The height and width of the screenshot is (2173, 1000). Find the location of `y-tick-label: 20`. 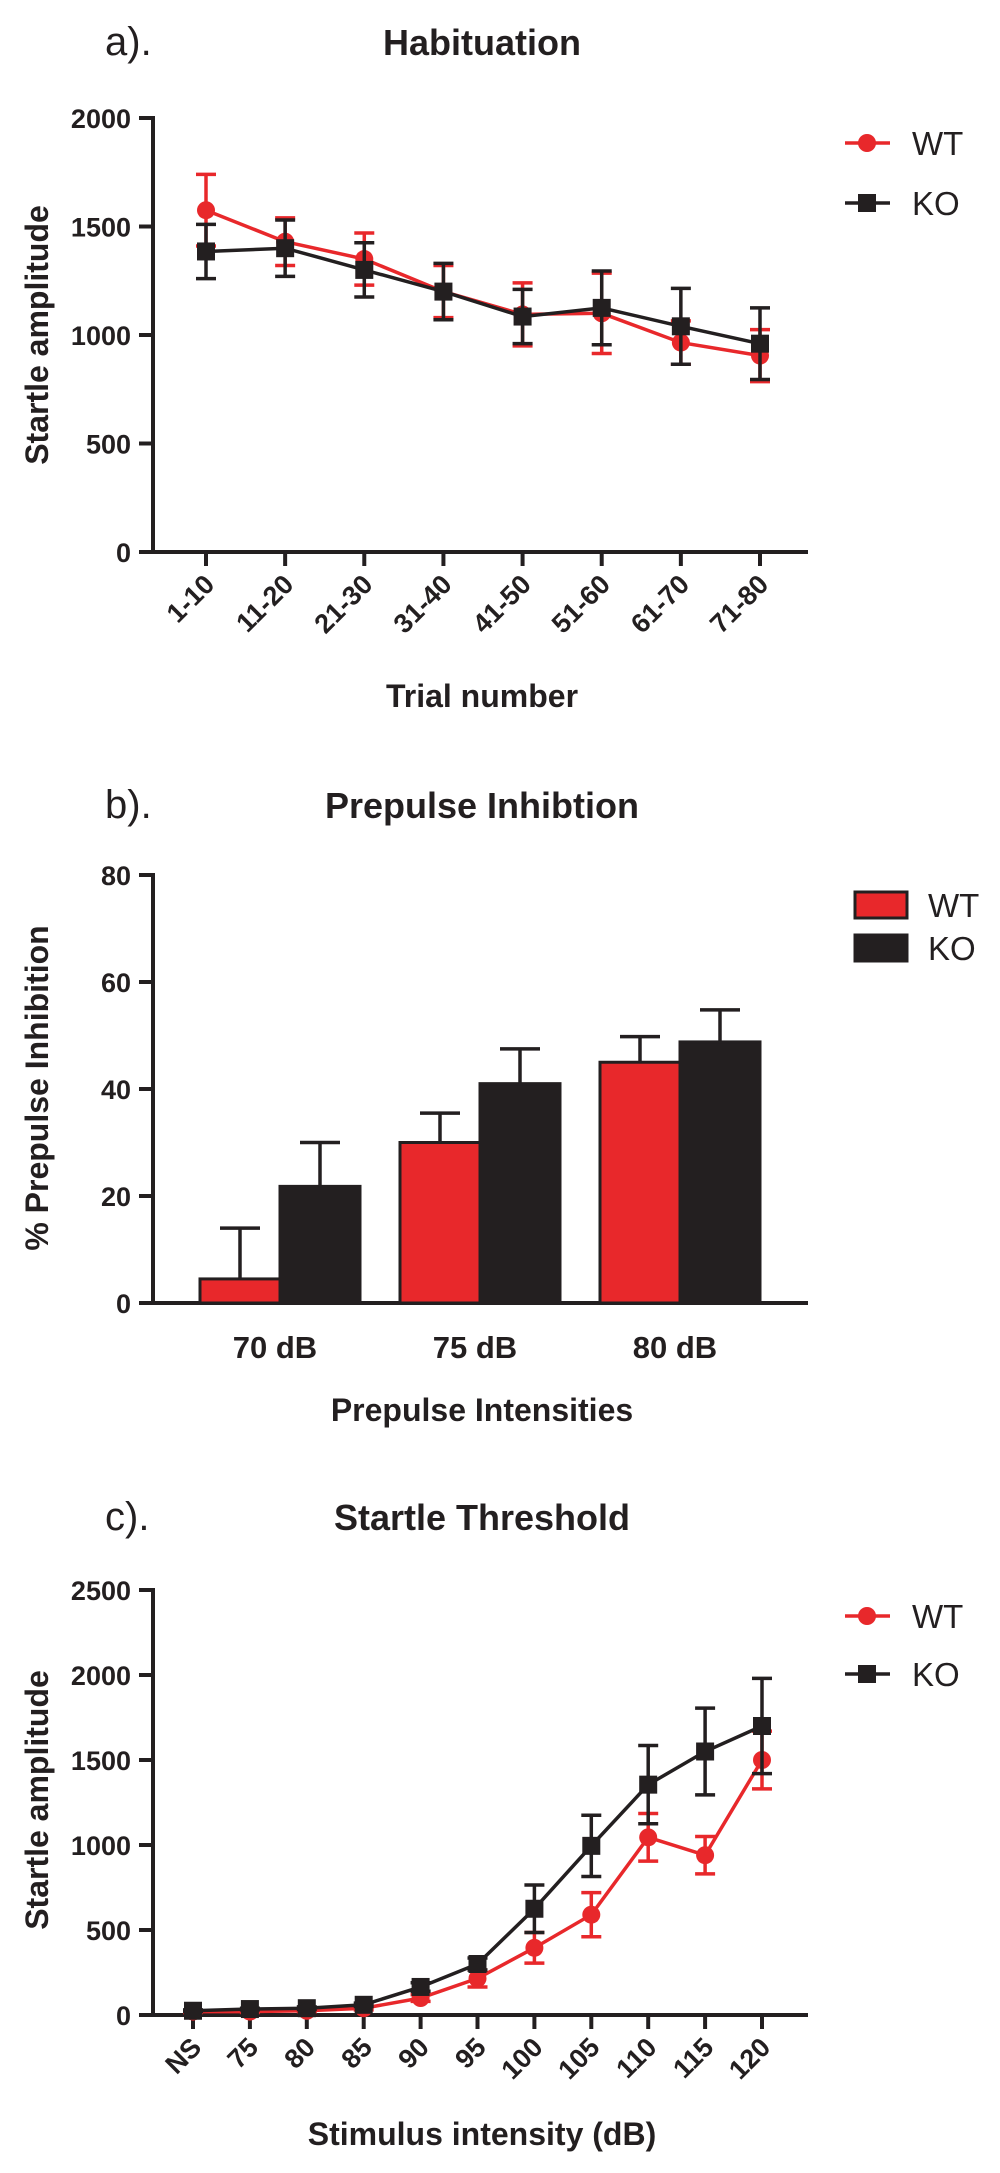

y-tick-label: 20 is located at coordinates (116, 1197).